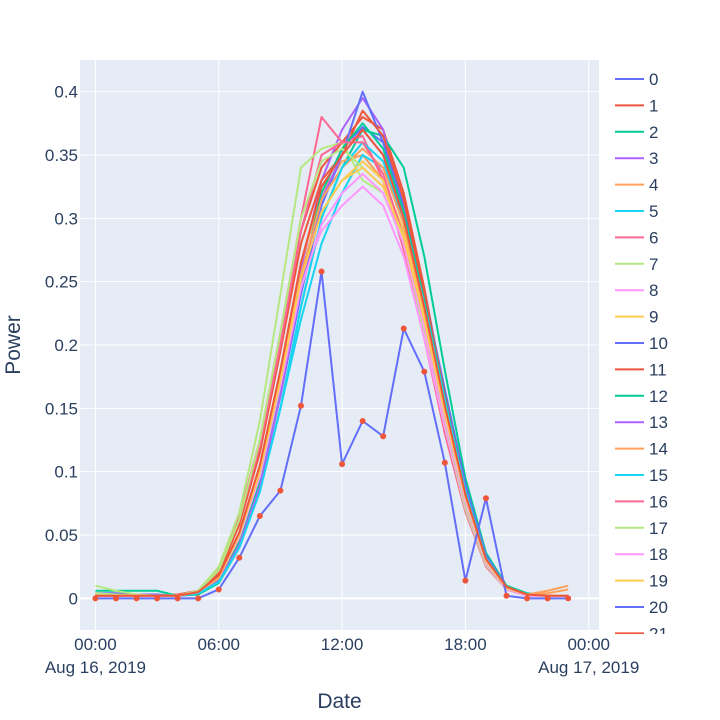  I want to click on x-tick-label: 12:00, so click(342, 644).